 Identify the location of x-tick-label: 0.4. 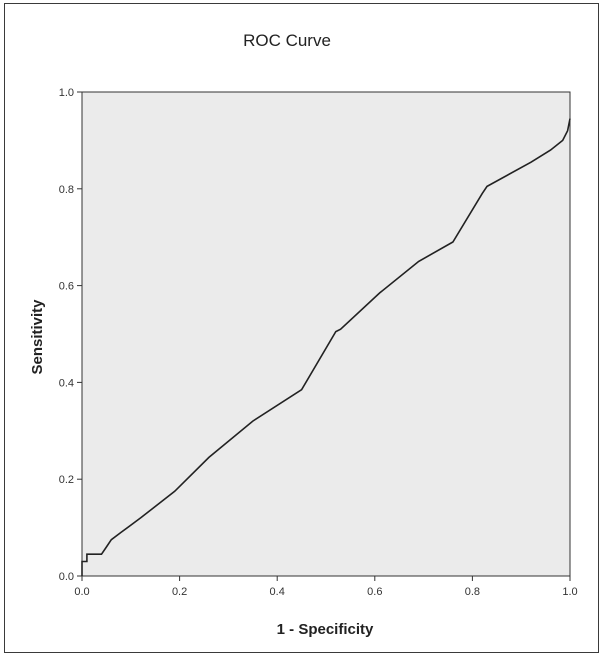
(277, 592).